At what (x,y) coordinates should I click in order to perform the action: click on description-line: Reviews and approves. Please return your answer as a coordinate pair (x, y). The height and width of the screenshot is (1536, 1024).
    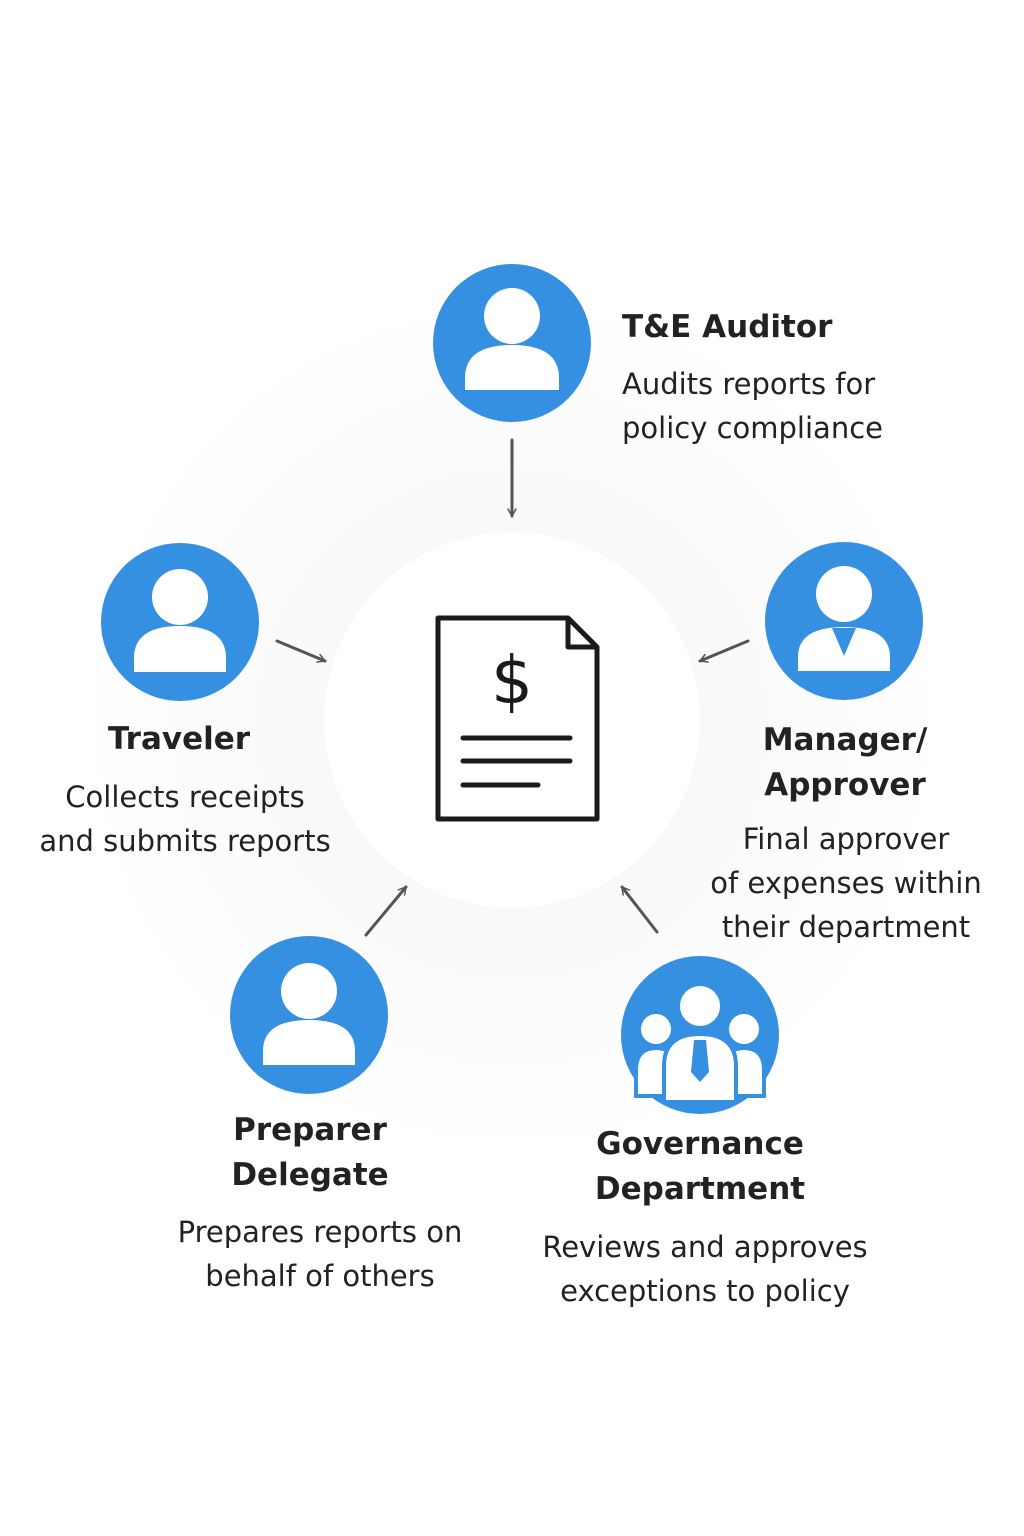
    Looking at the image, I should click on (705, 1247).